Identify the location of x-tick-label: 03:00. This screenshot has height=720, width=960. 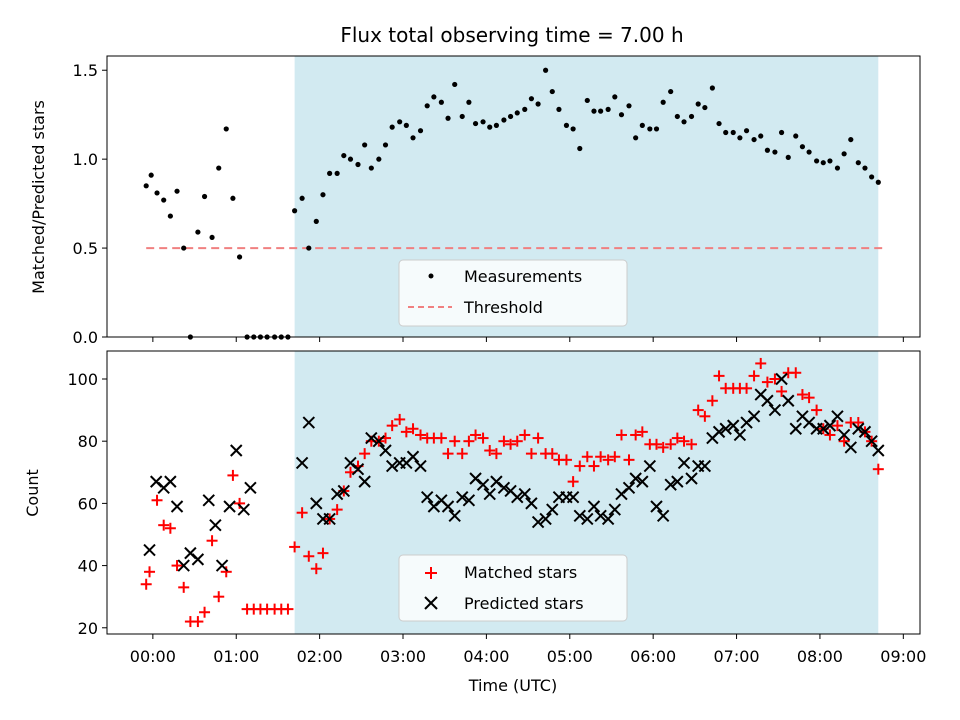
(403, 656).